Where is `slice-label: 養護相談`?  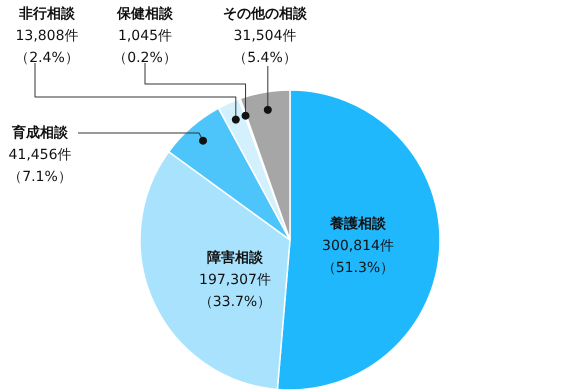
slice-label: 養護相談 is located at coordinates (358, 223).